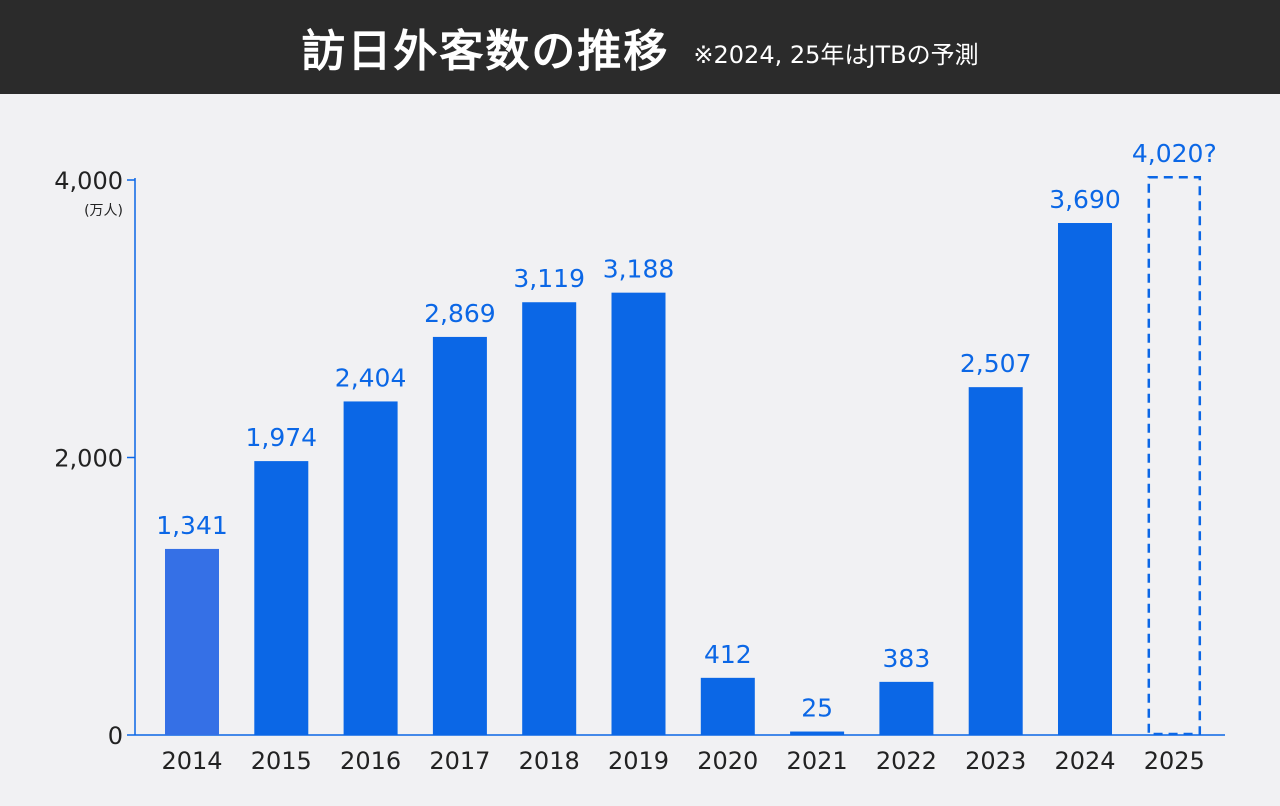 Image resolution: width=1280 pixels, height=806 pixels. Describe the element at coordinates (88, 181) in the screenshot. I see `y-tick-label: 4,000` at that location.